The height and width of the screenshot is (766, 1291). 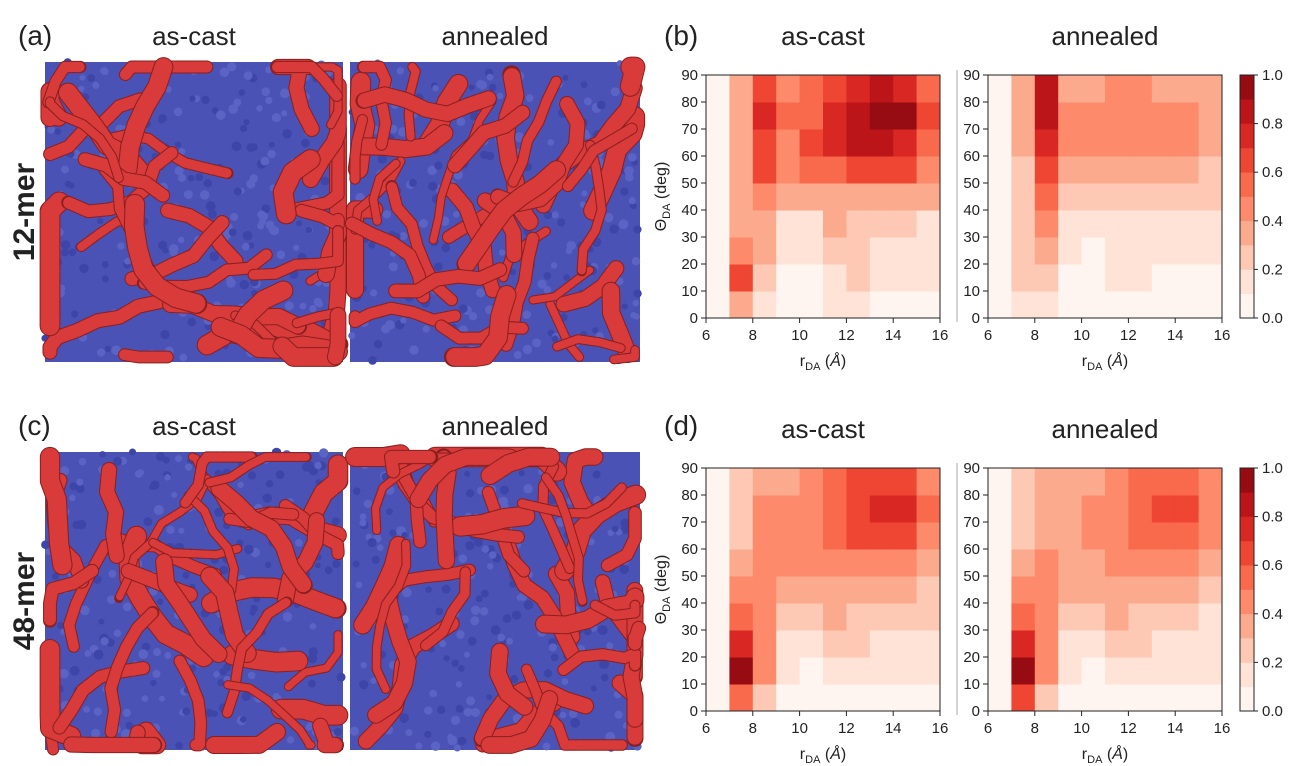 I want to click on image-title: annealed, so click(x=495, y=36).